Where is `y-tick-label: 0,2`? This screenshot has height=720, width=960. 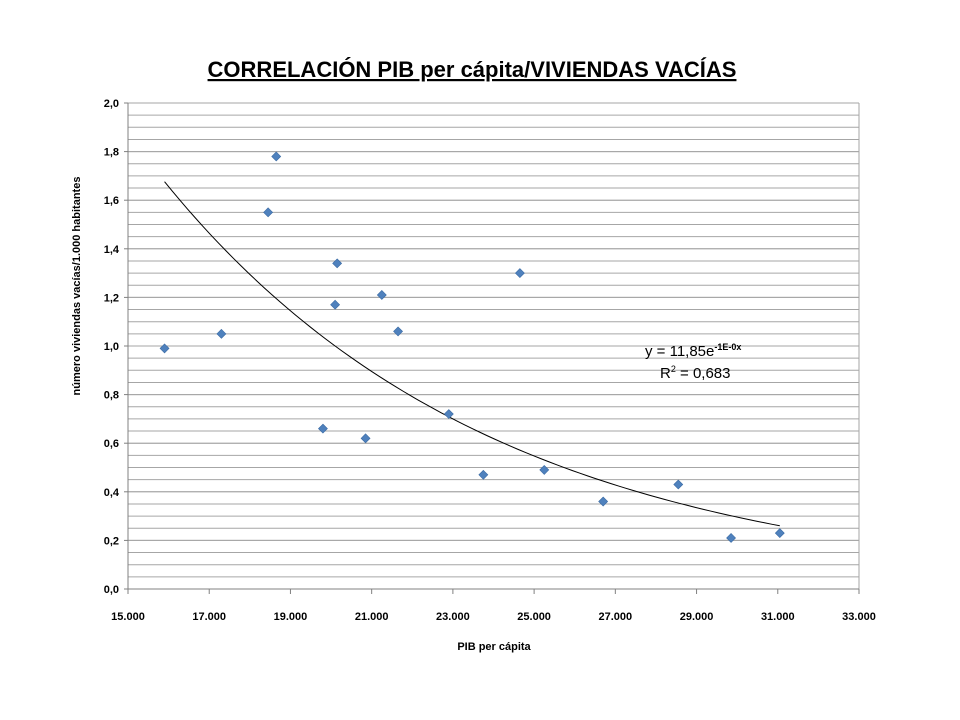 y-tick-label: 0,2 is located at coordinates (111, 541).